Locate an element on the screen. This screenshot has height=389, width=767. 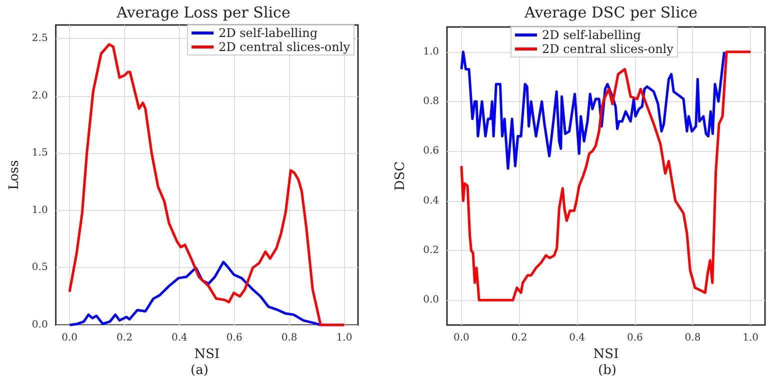
y-tick-label: 2.5 is located at coordinates (40, 38).